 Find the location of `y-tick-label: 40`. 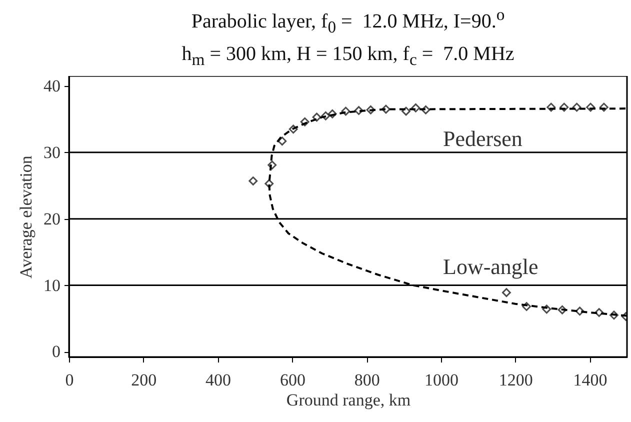

y-tick-label: 40 is located at coordinates (52, 86).